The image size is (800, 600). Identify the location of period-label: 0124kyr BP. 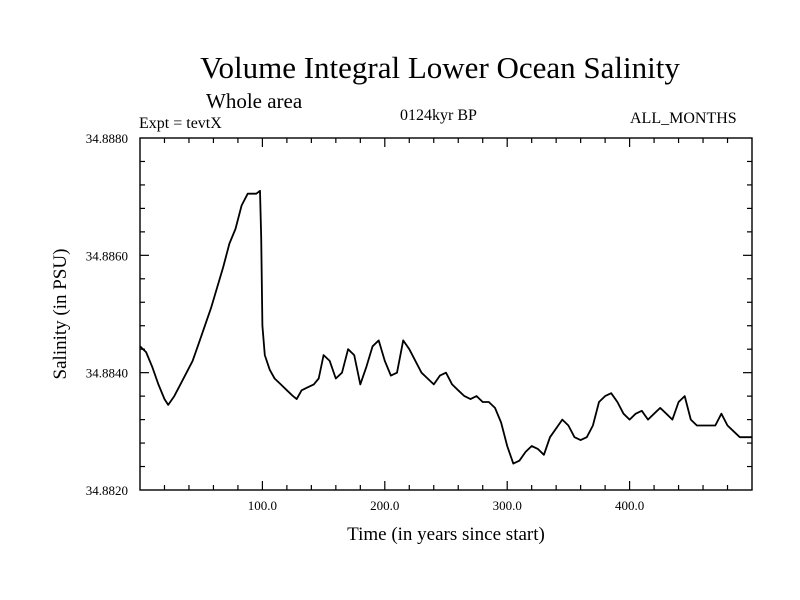
(438, 115).